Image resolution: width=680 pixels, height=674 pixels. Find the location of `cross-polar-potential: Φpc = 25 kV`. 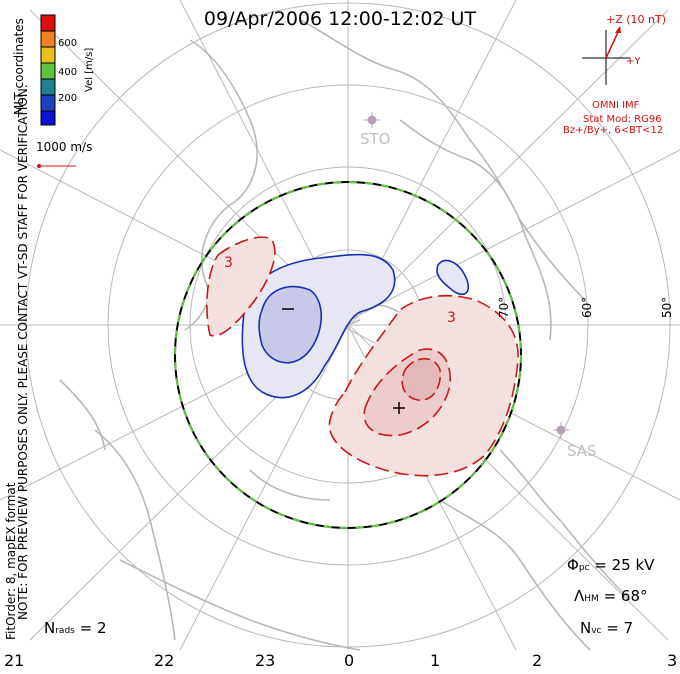

cross-polar-potential: Φpc = 25 kV is located at coordinates (610, 565).